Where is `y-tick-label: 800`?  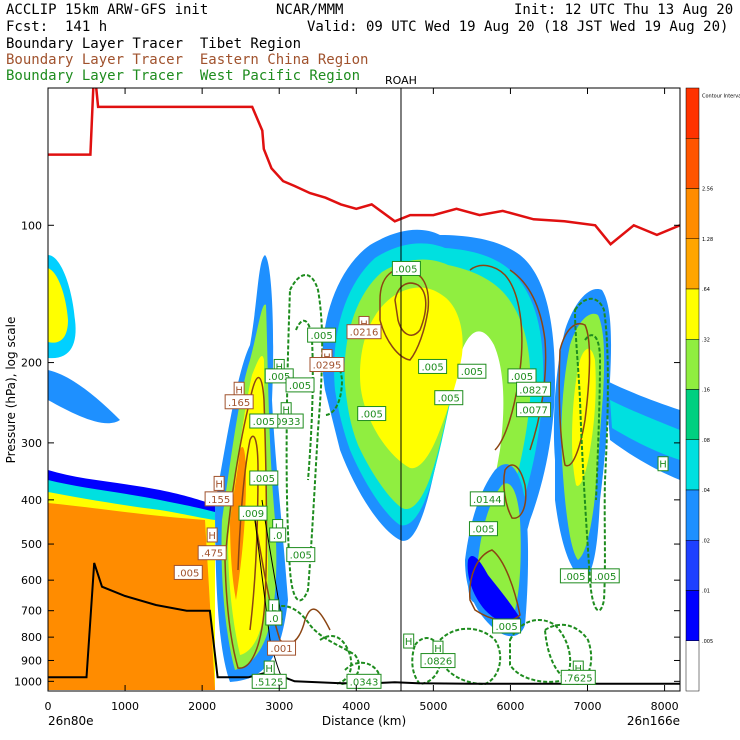 y-tick-label: 800 is located at coordinates (31, 637).